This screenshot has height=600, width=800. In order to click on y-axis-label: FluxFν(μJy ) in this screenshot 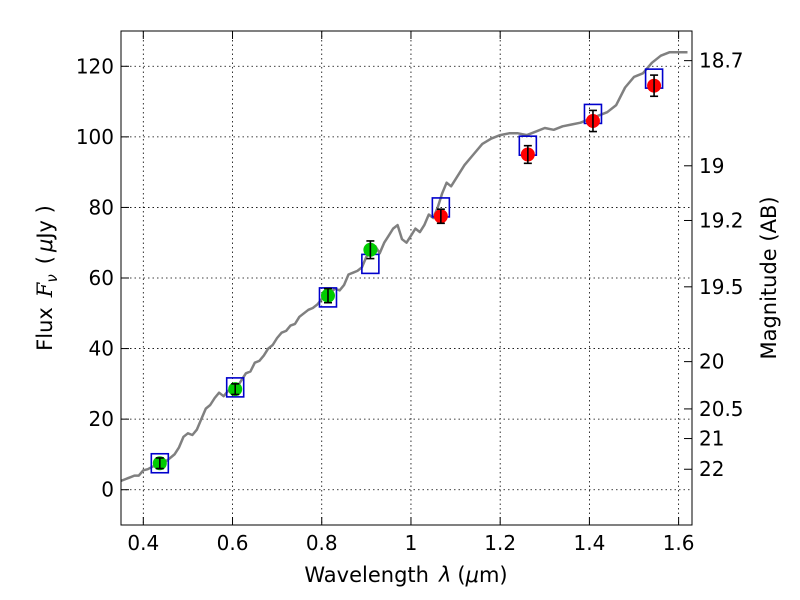, I will do `click(47, 278)`.